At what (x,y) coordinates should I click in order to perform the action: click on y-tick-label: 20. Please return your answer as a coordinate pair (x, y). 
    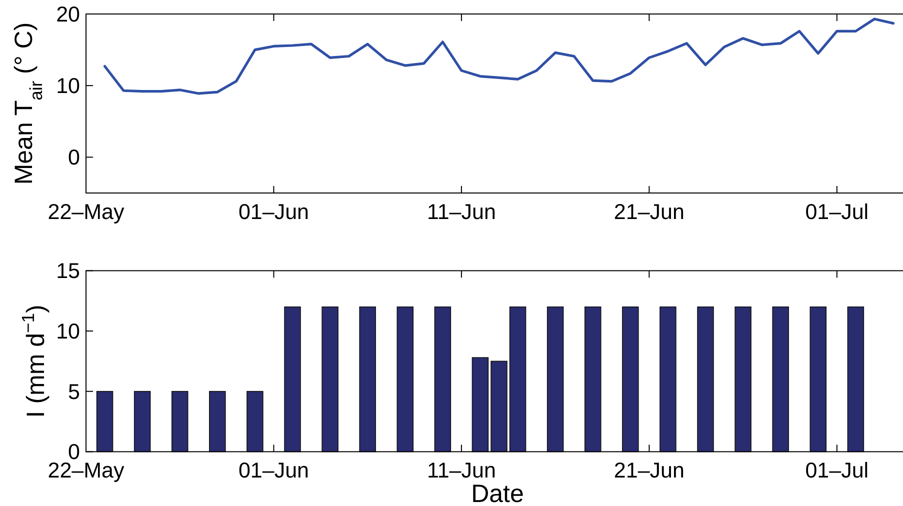
    Looking at the image, I should click on (68, 14).